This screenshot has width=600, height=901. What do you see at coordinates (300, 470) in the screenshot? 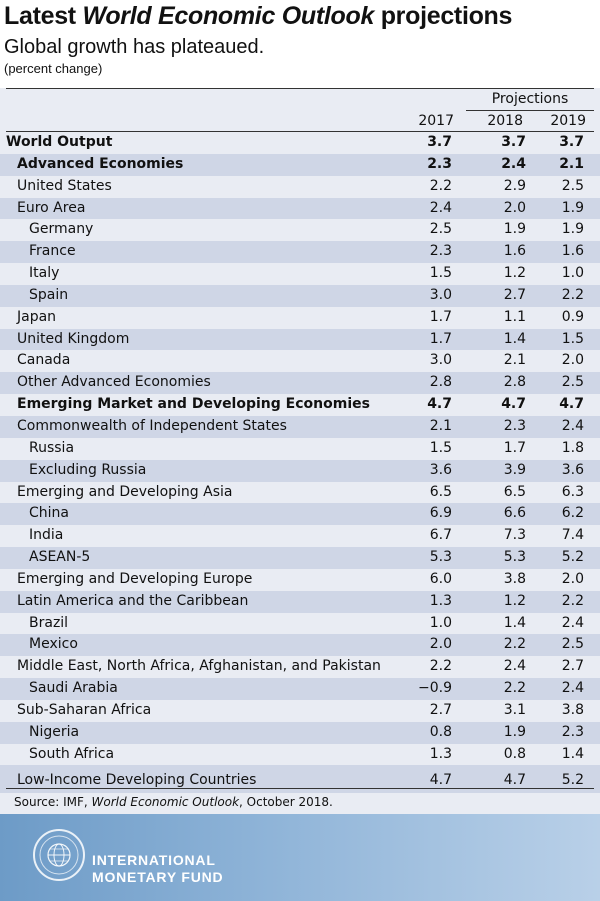
I see `table-row: Excluding Russia 3.6 3.9 3.6` at bounding box center [300, 470].